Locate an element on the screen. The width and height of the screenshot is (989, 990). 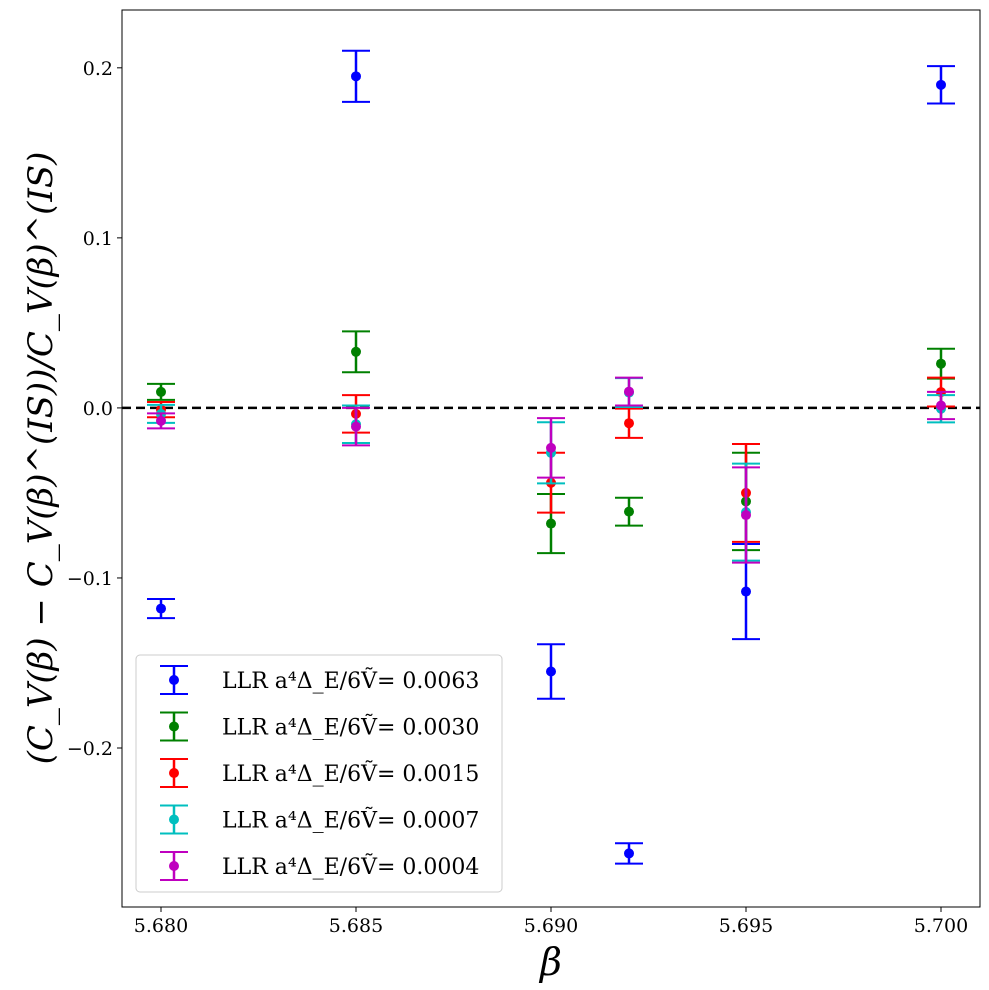
y-axis: −0.2 −0.1 0.0 0.1 0.2 is located at coordinates (94, 409).